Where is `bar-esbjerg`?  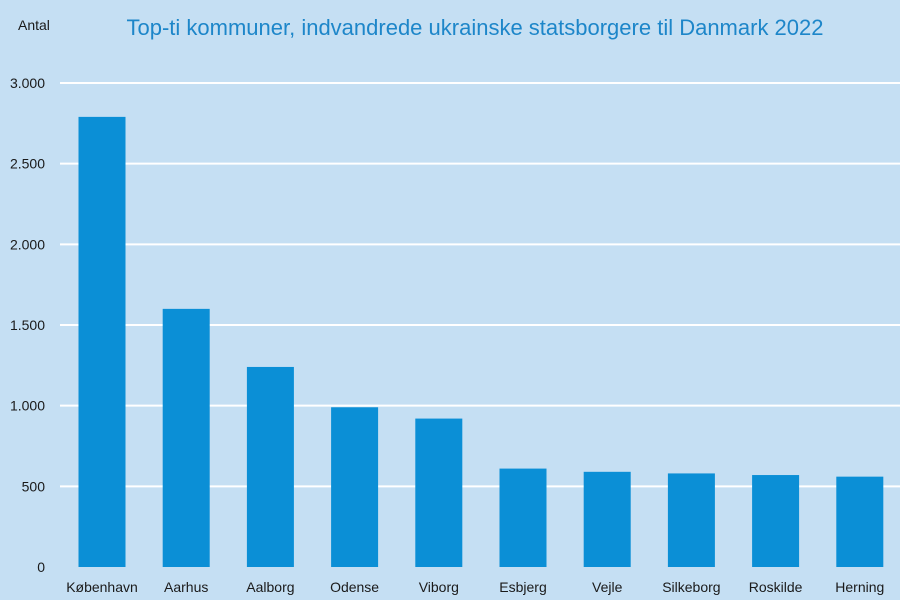 bar-esbjerg is located at coordinates (523, 517).